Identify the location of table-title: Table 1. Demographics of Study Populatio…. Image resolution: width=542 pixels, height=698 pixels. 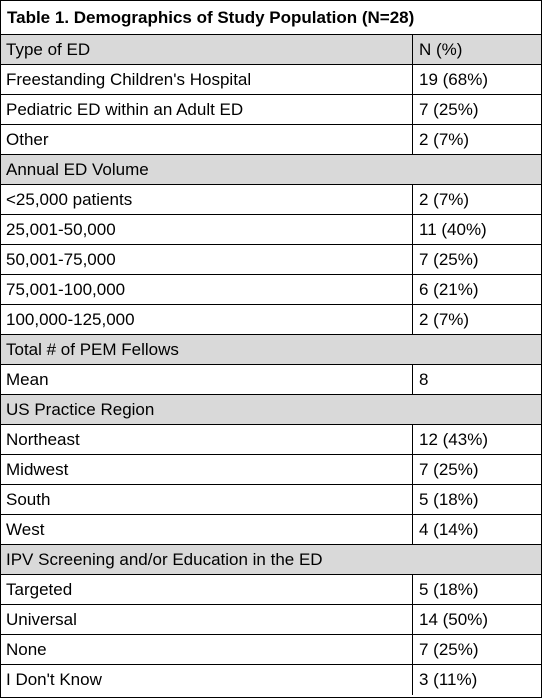
(271, 18).